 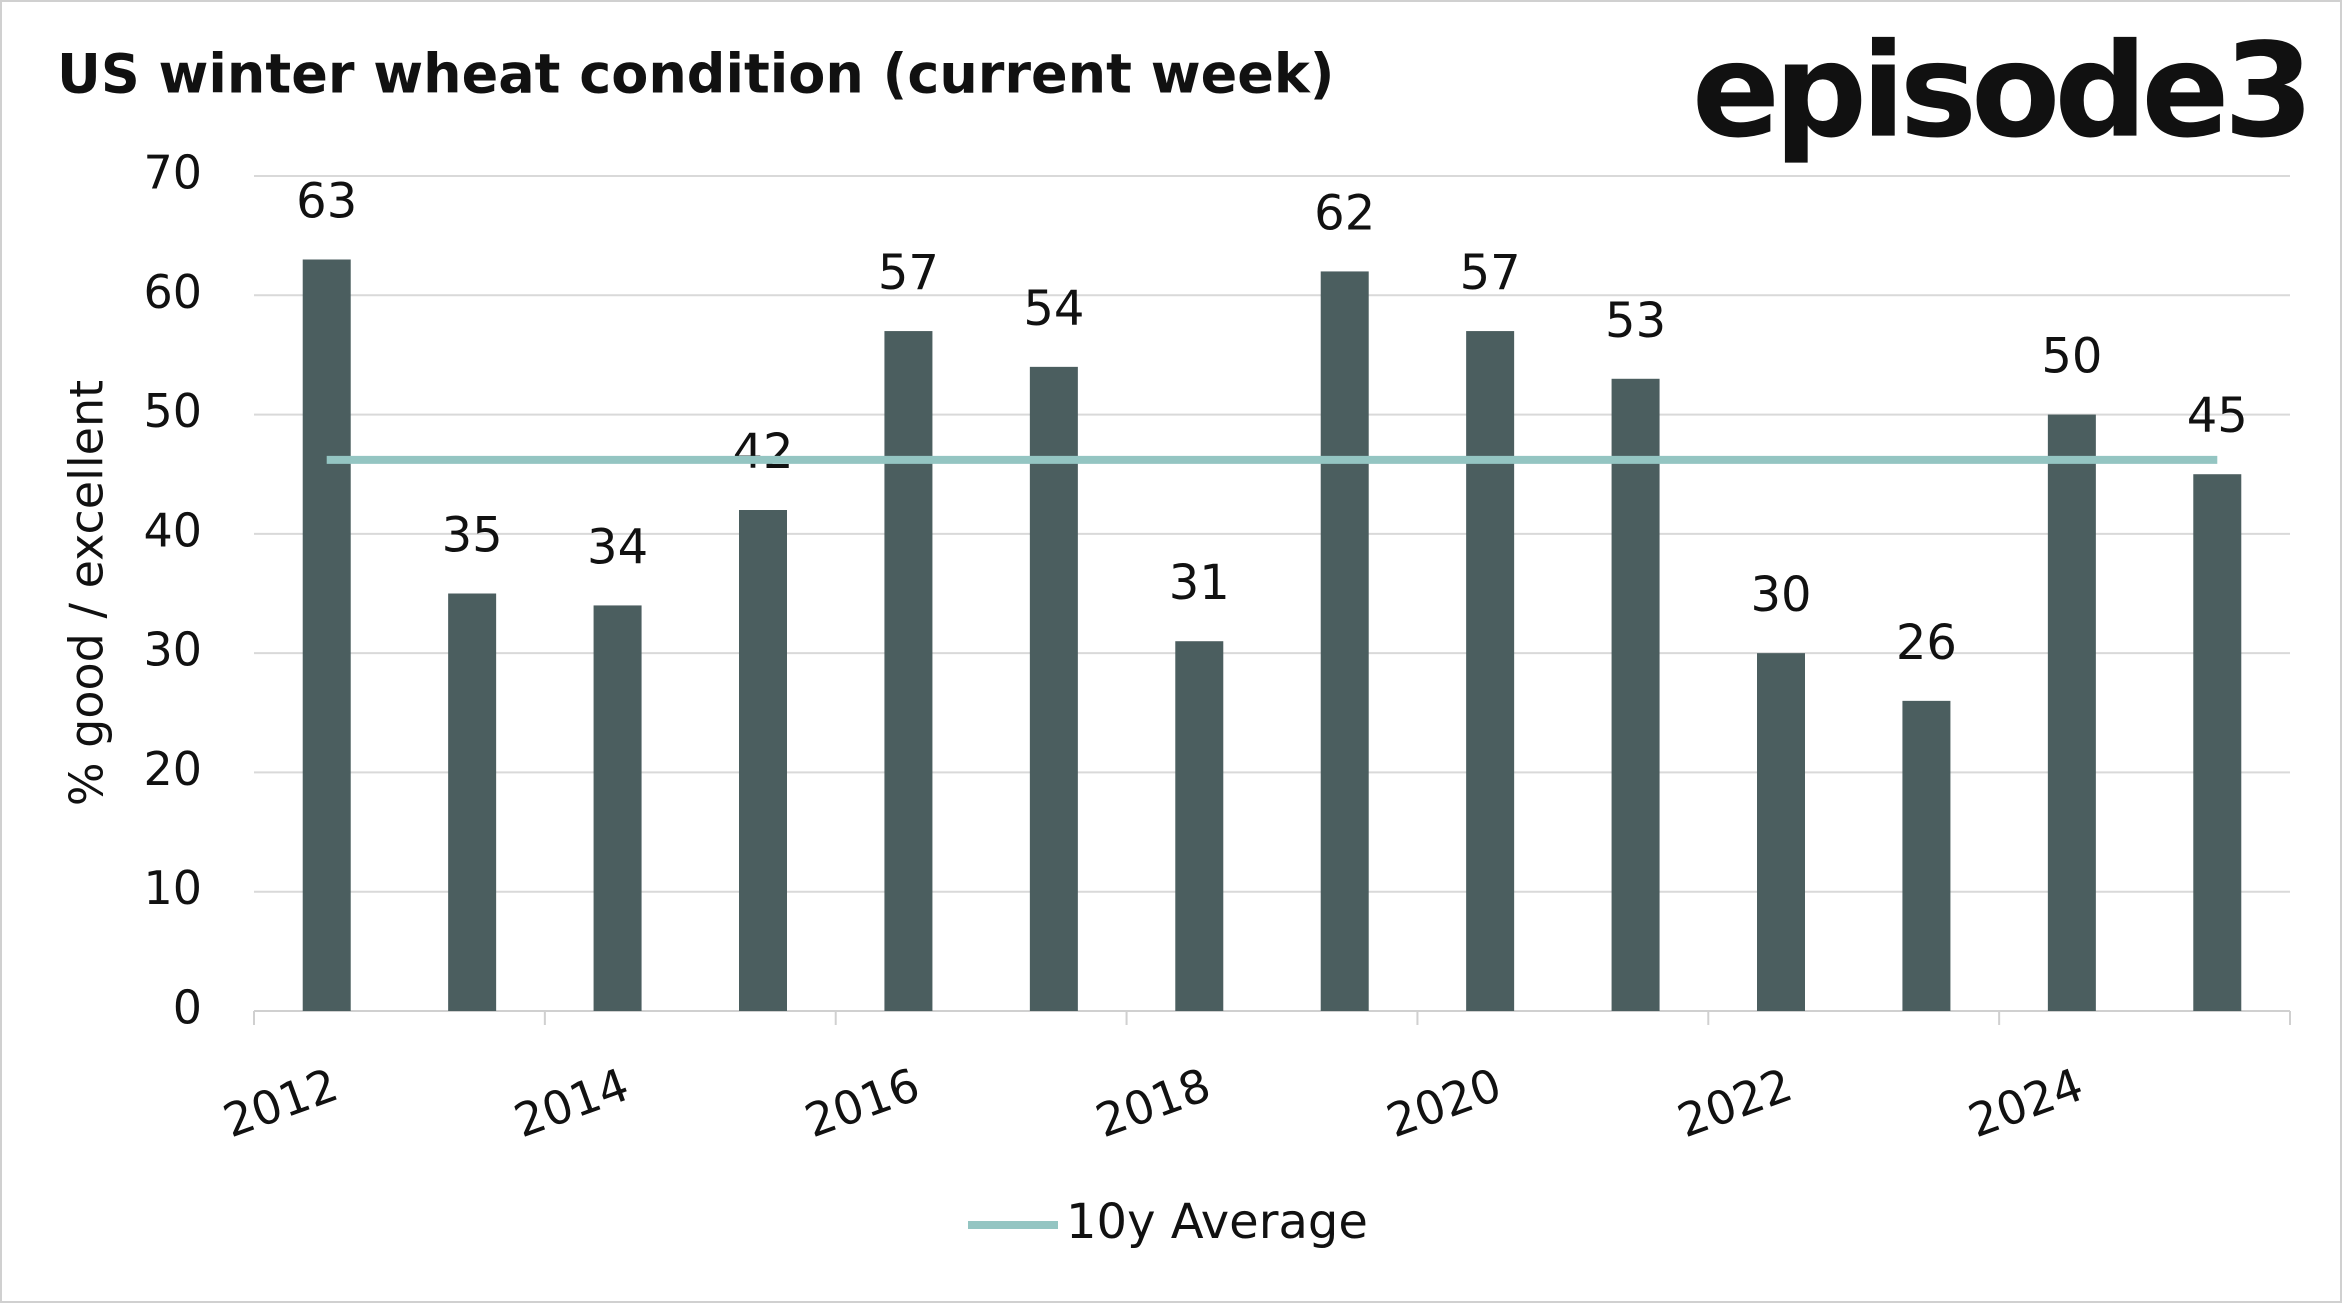 I want to click on data-label: 30, so click(x=1780, y=595).